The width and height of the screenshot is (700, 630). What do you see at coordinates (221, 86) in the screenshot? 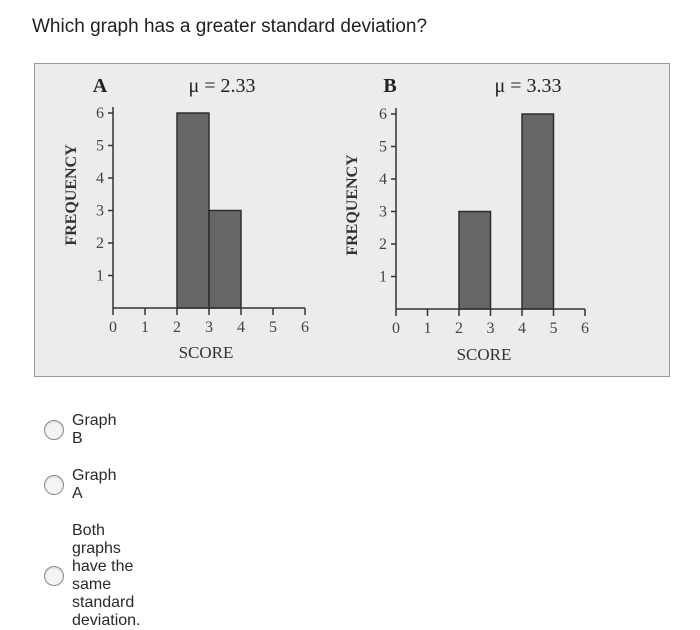
I see `mean-annotation: μ = 2.33` at bounding box center [221, 86].